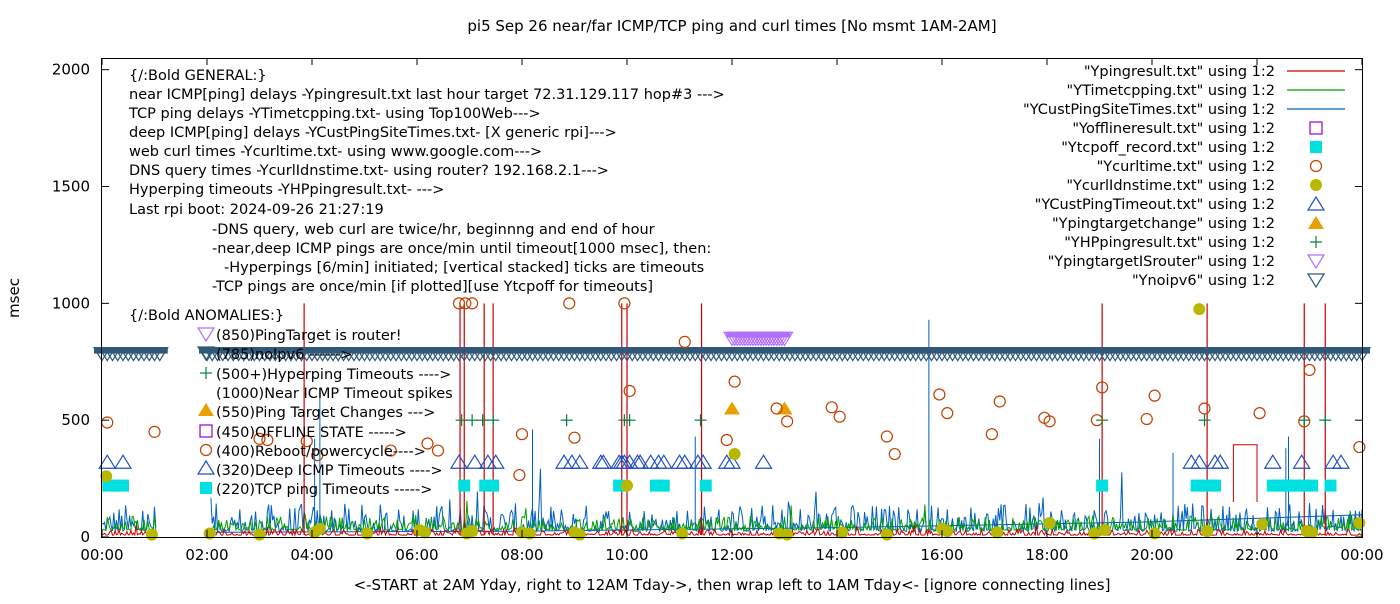  Describe the element at coordinates (1151, 555) in the screenshot. I see `x-tick-label: 20:00` at that location.